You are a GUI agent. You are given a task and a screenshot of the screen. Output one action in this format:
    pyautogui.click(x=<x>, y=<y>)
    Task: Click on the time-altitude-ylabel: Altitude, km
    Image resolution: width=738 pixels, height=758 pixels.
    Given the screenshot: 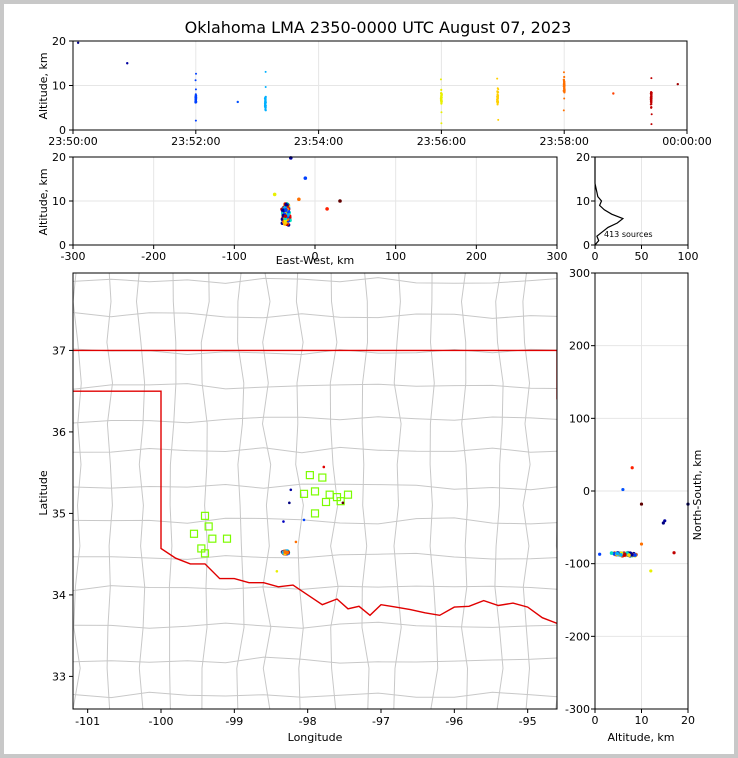 What is the action you would take?
    pyautogui.click(x=43, y=85)
    